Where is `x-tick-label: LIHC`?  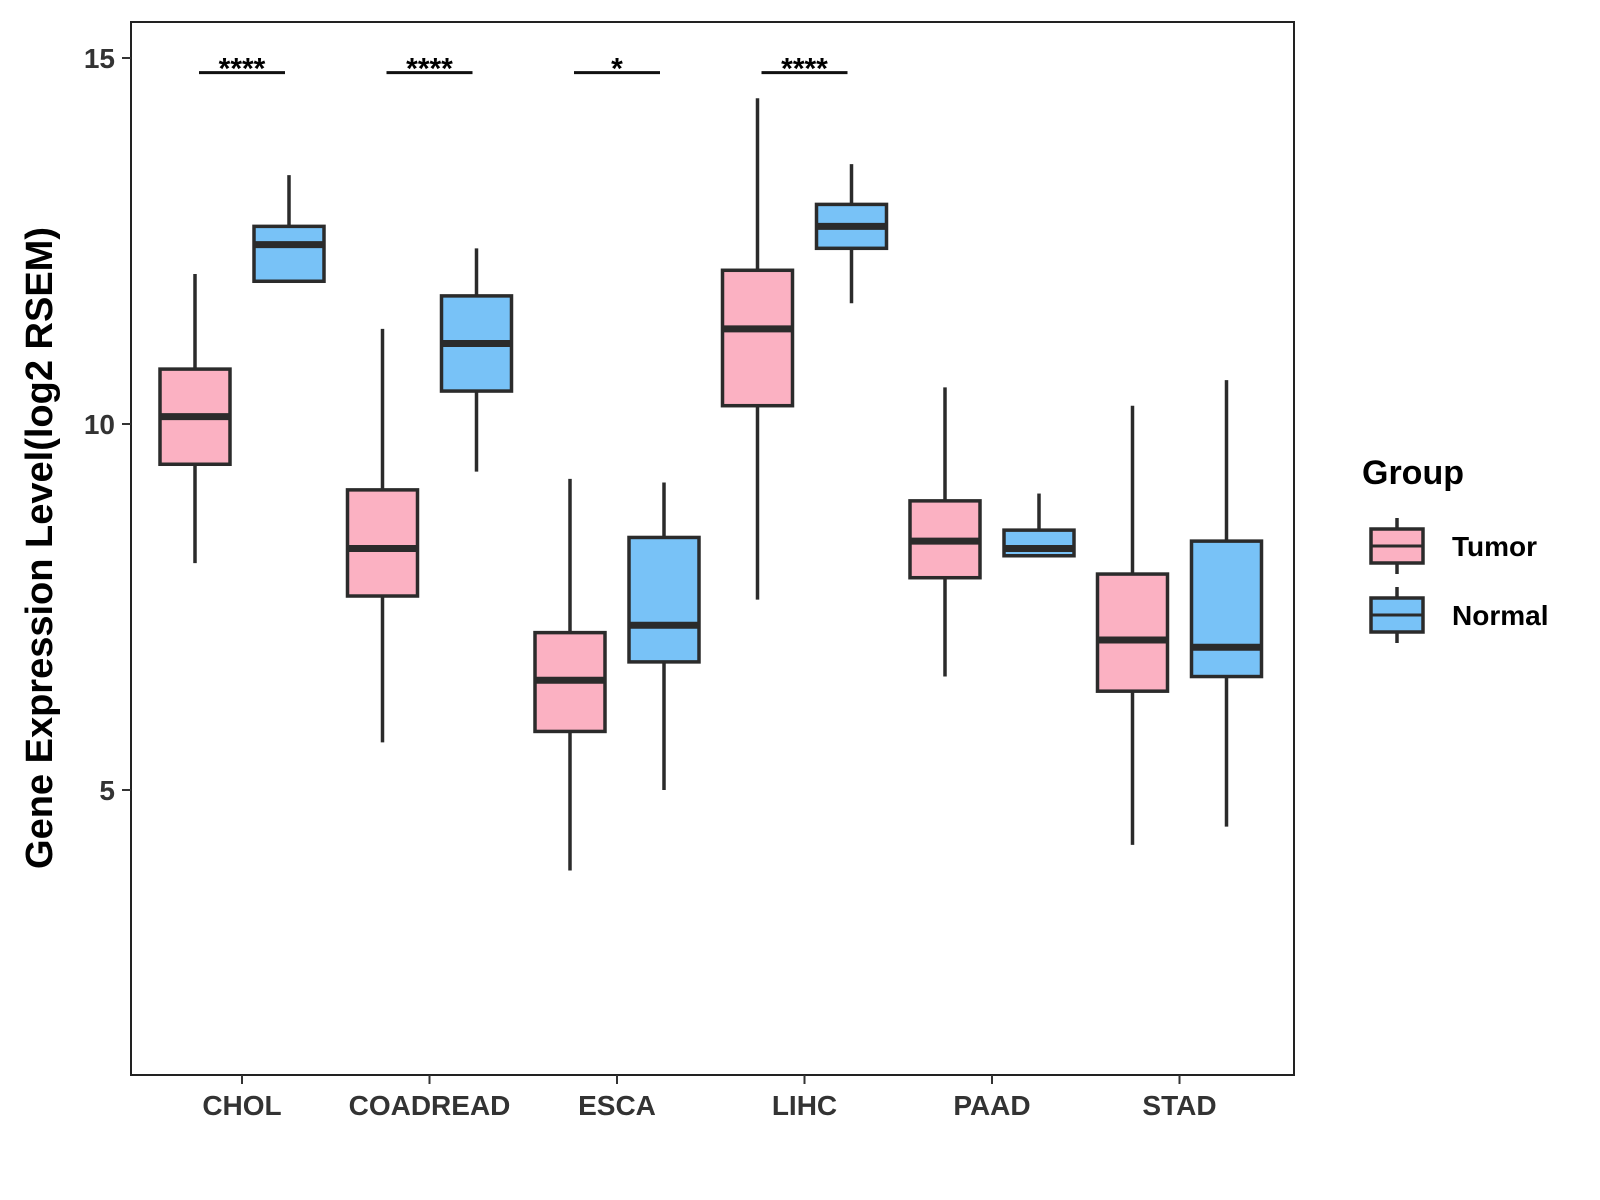 x-tick-label: LIHC is located at coordinates (804, 1105).